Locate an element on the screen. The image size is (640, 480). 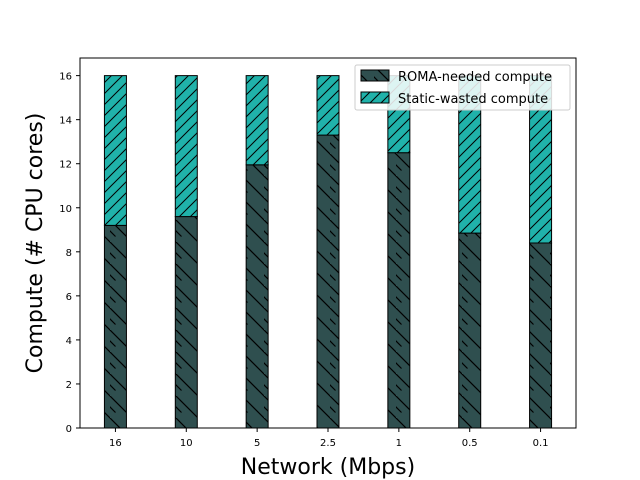
x-tick-label: 5 is located at coordinates (257, 443).